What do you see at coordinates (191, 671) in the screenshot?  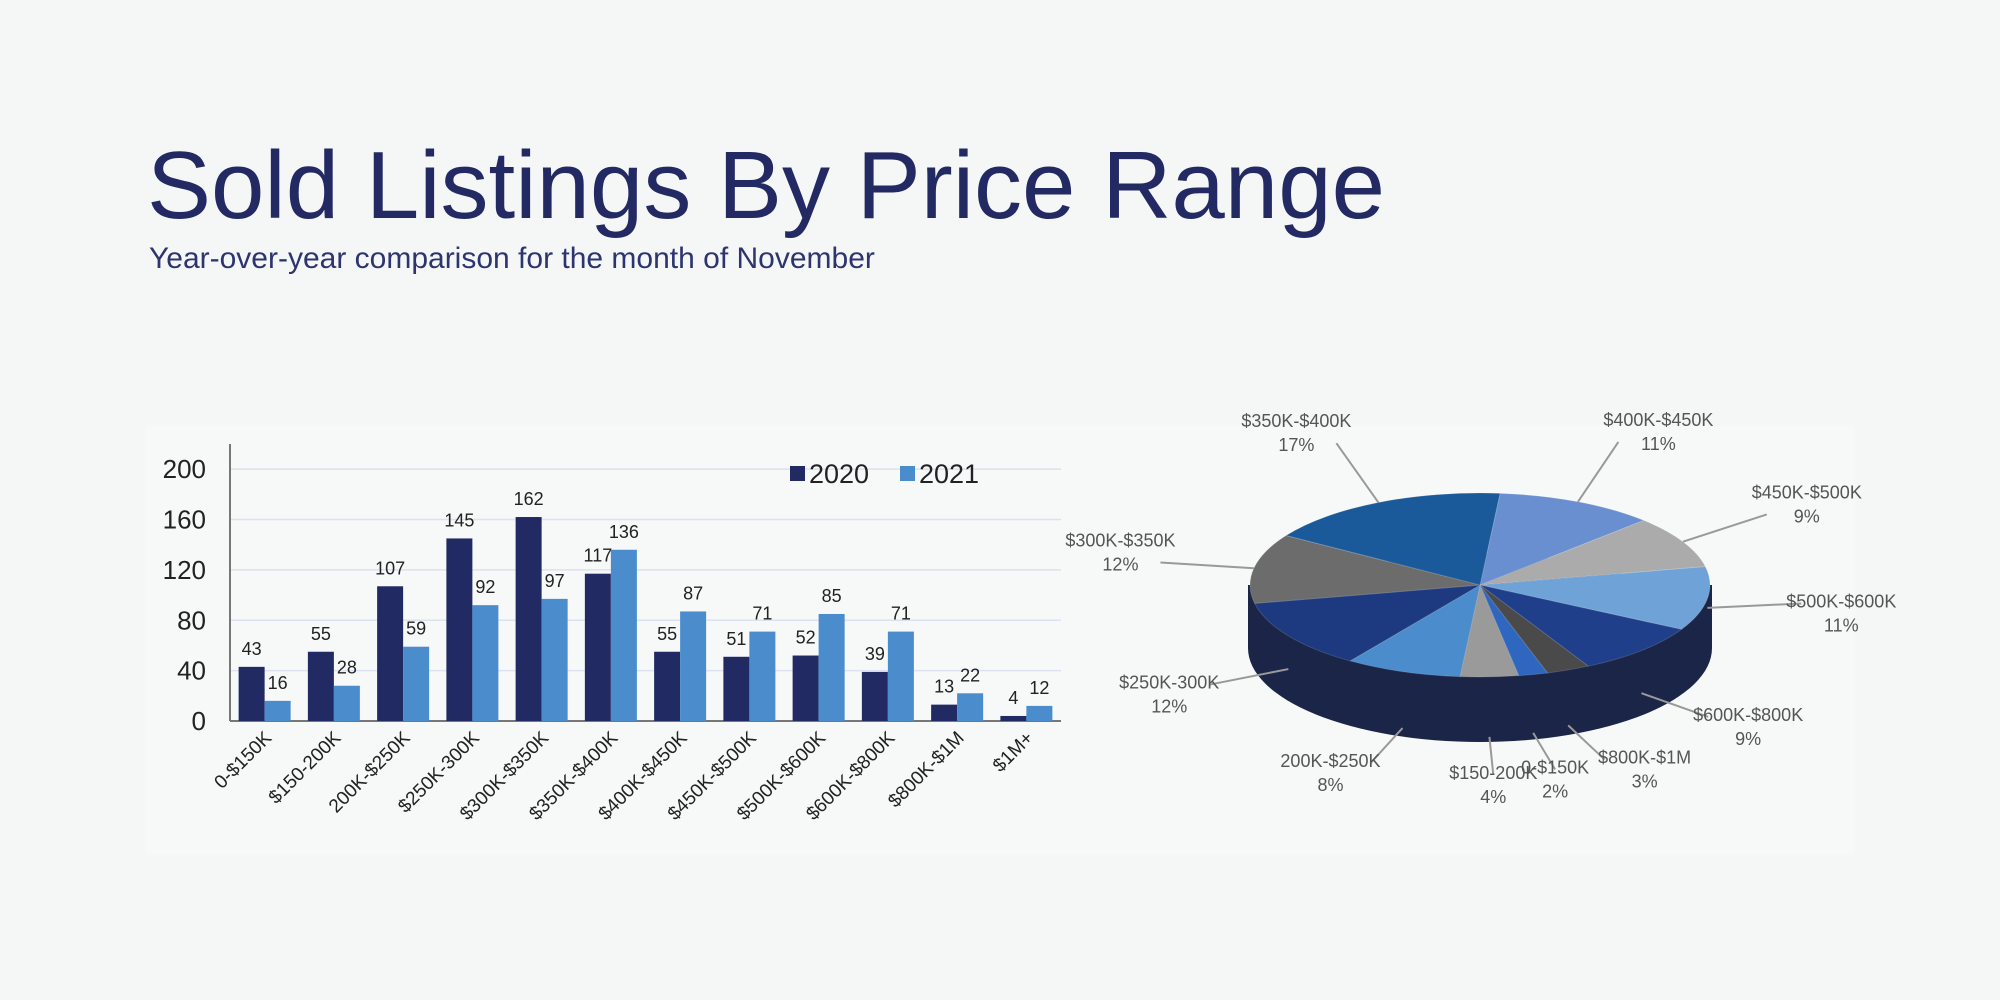 I see `y-tick-label: 40` at bounding box center [191, 671].